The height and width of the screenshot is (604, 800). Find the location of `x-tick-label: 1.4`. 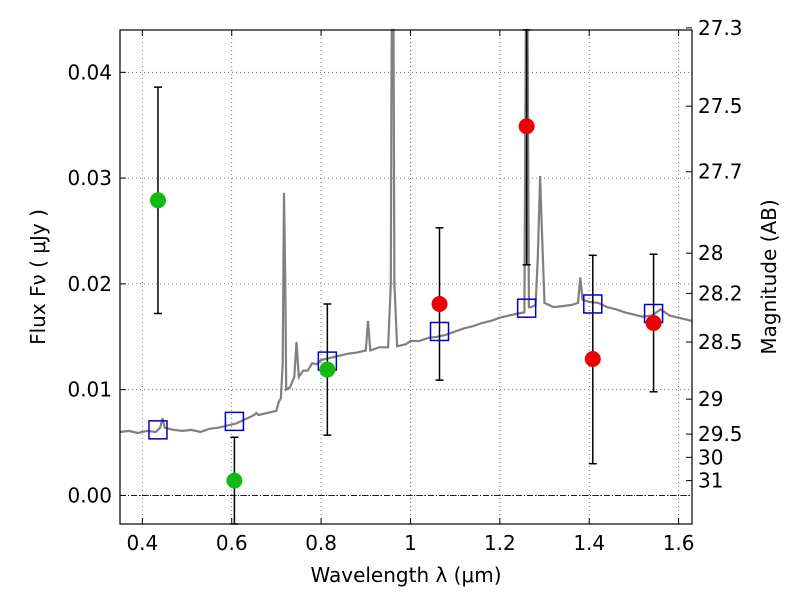

x-tick-label: 1.4 is located at coordinates (589, 543).